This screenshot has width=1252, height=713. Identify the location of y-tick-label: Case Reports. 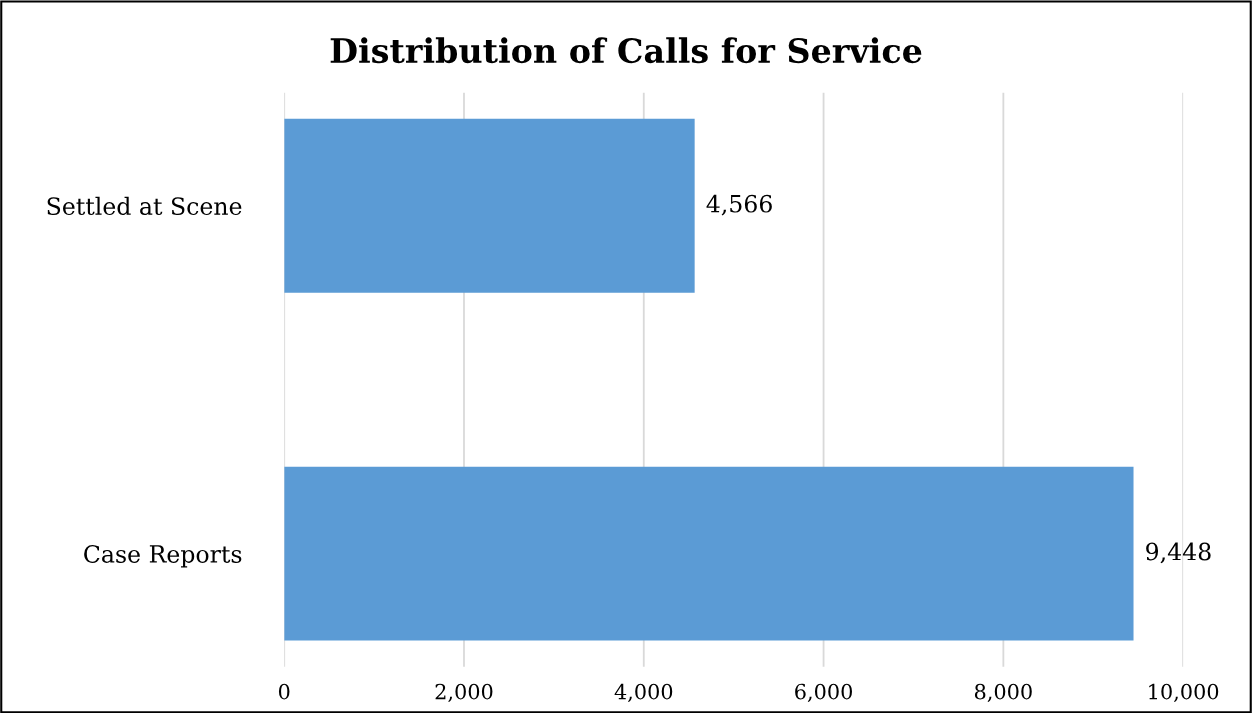
(163, 556).